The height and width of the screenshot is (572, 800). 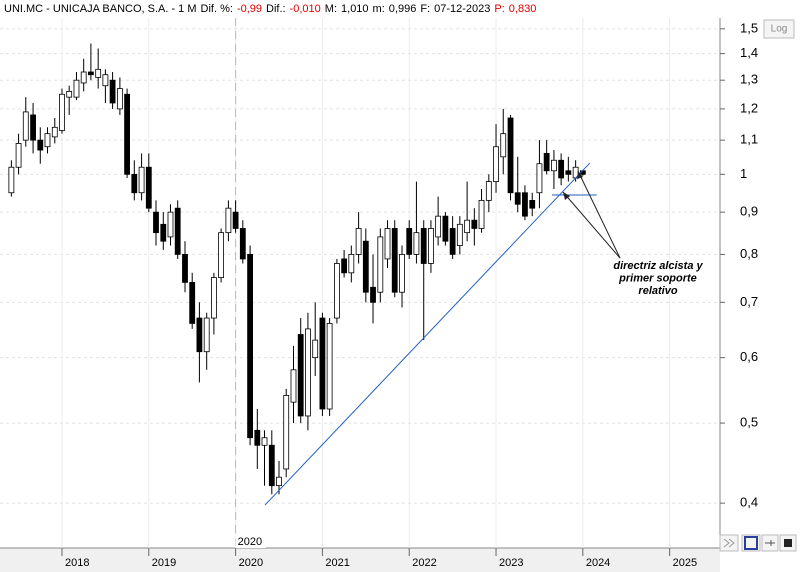 I want to click on y-tick-label: 1,2, so click(x=749, y=107).